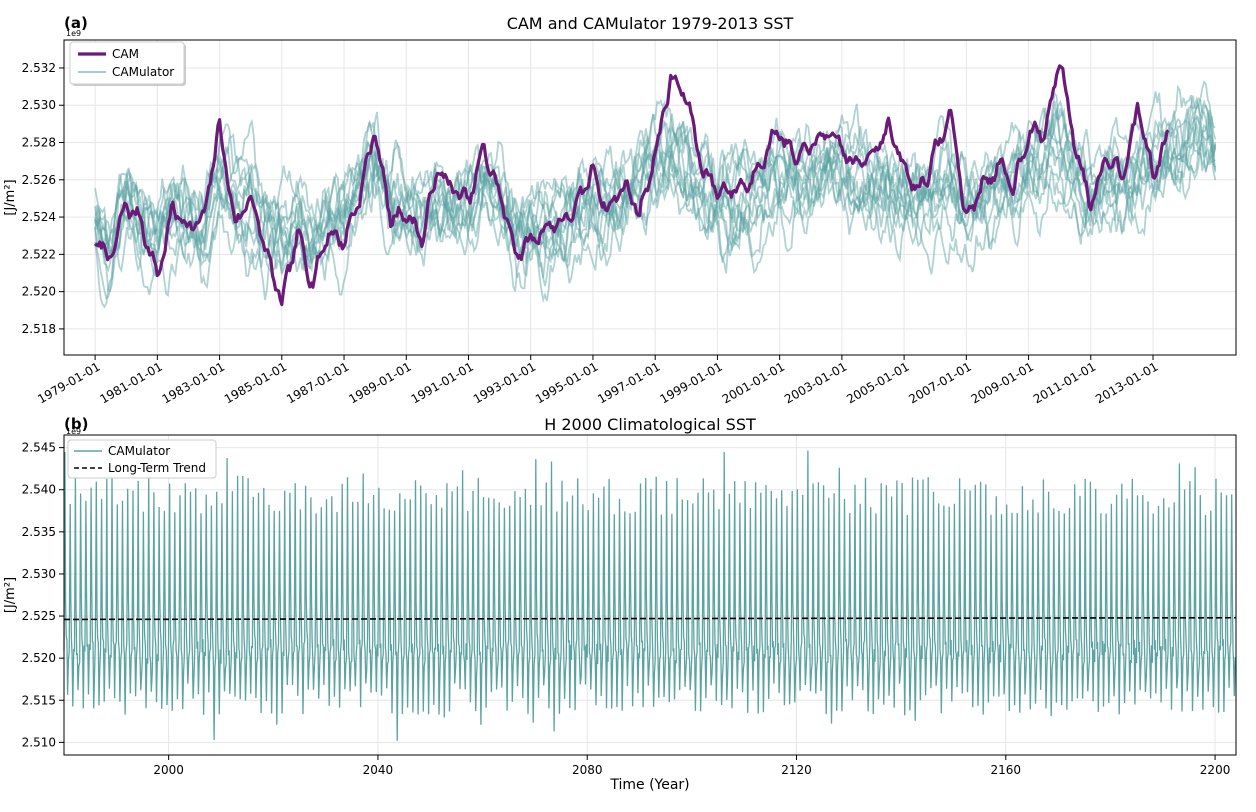 The image size is (1256, 812). Describe the element at coordinates (39, 105) in the screenshot. I see `panel-a-ytick-label: 2.530` at that location.